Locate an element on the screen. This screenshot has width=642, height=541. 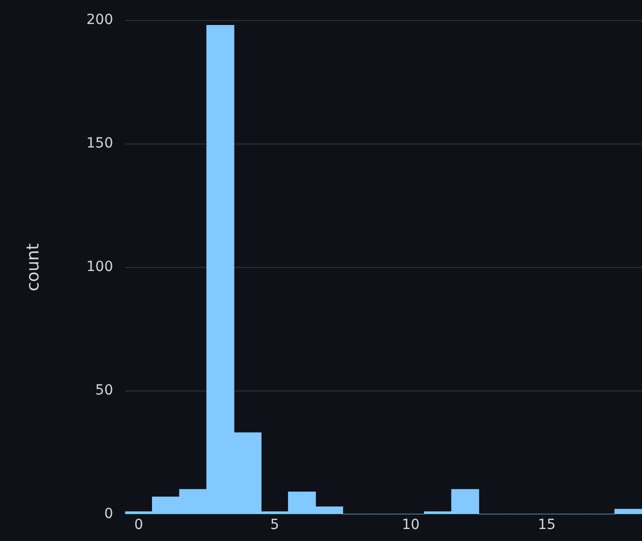
y-axis-title: count is located at coordinates (34, 267).